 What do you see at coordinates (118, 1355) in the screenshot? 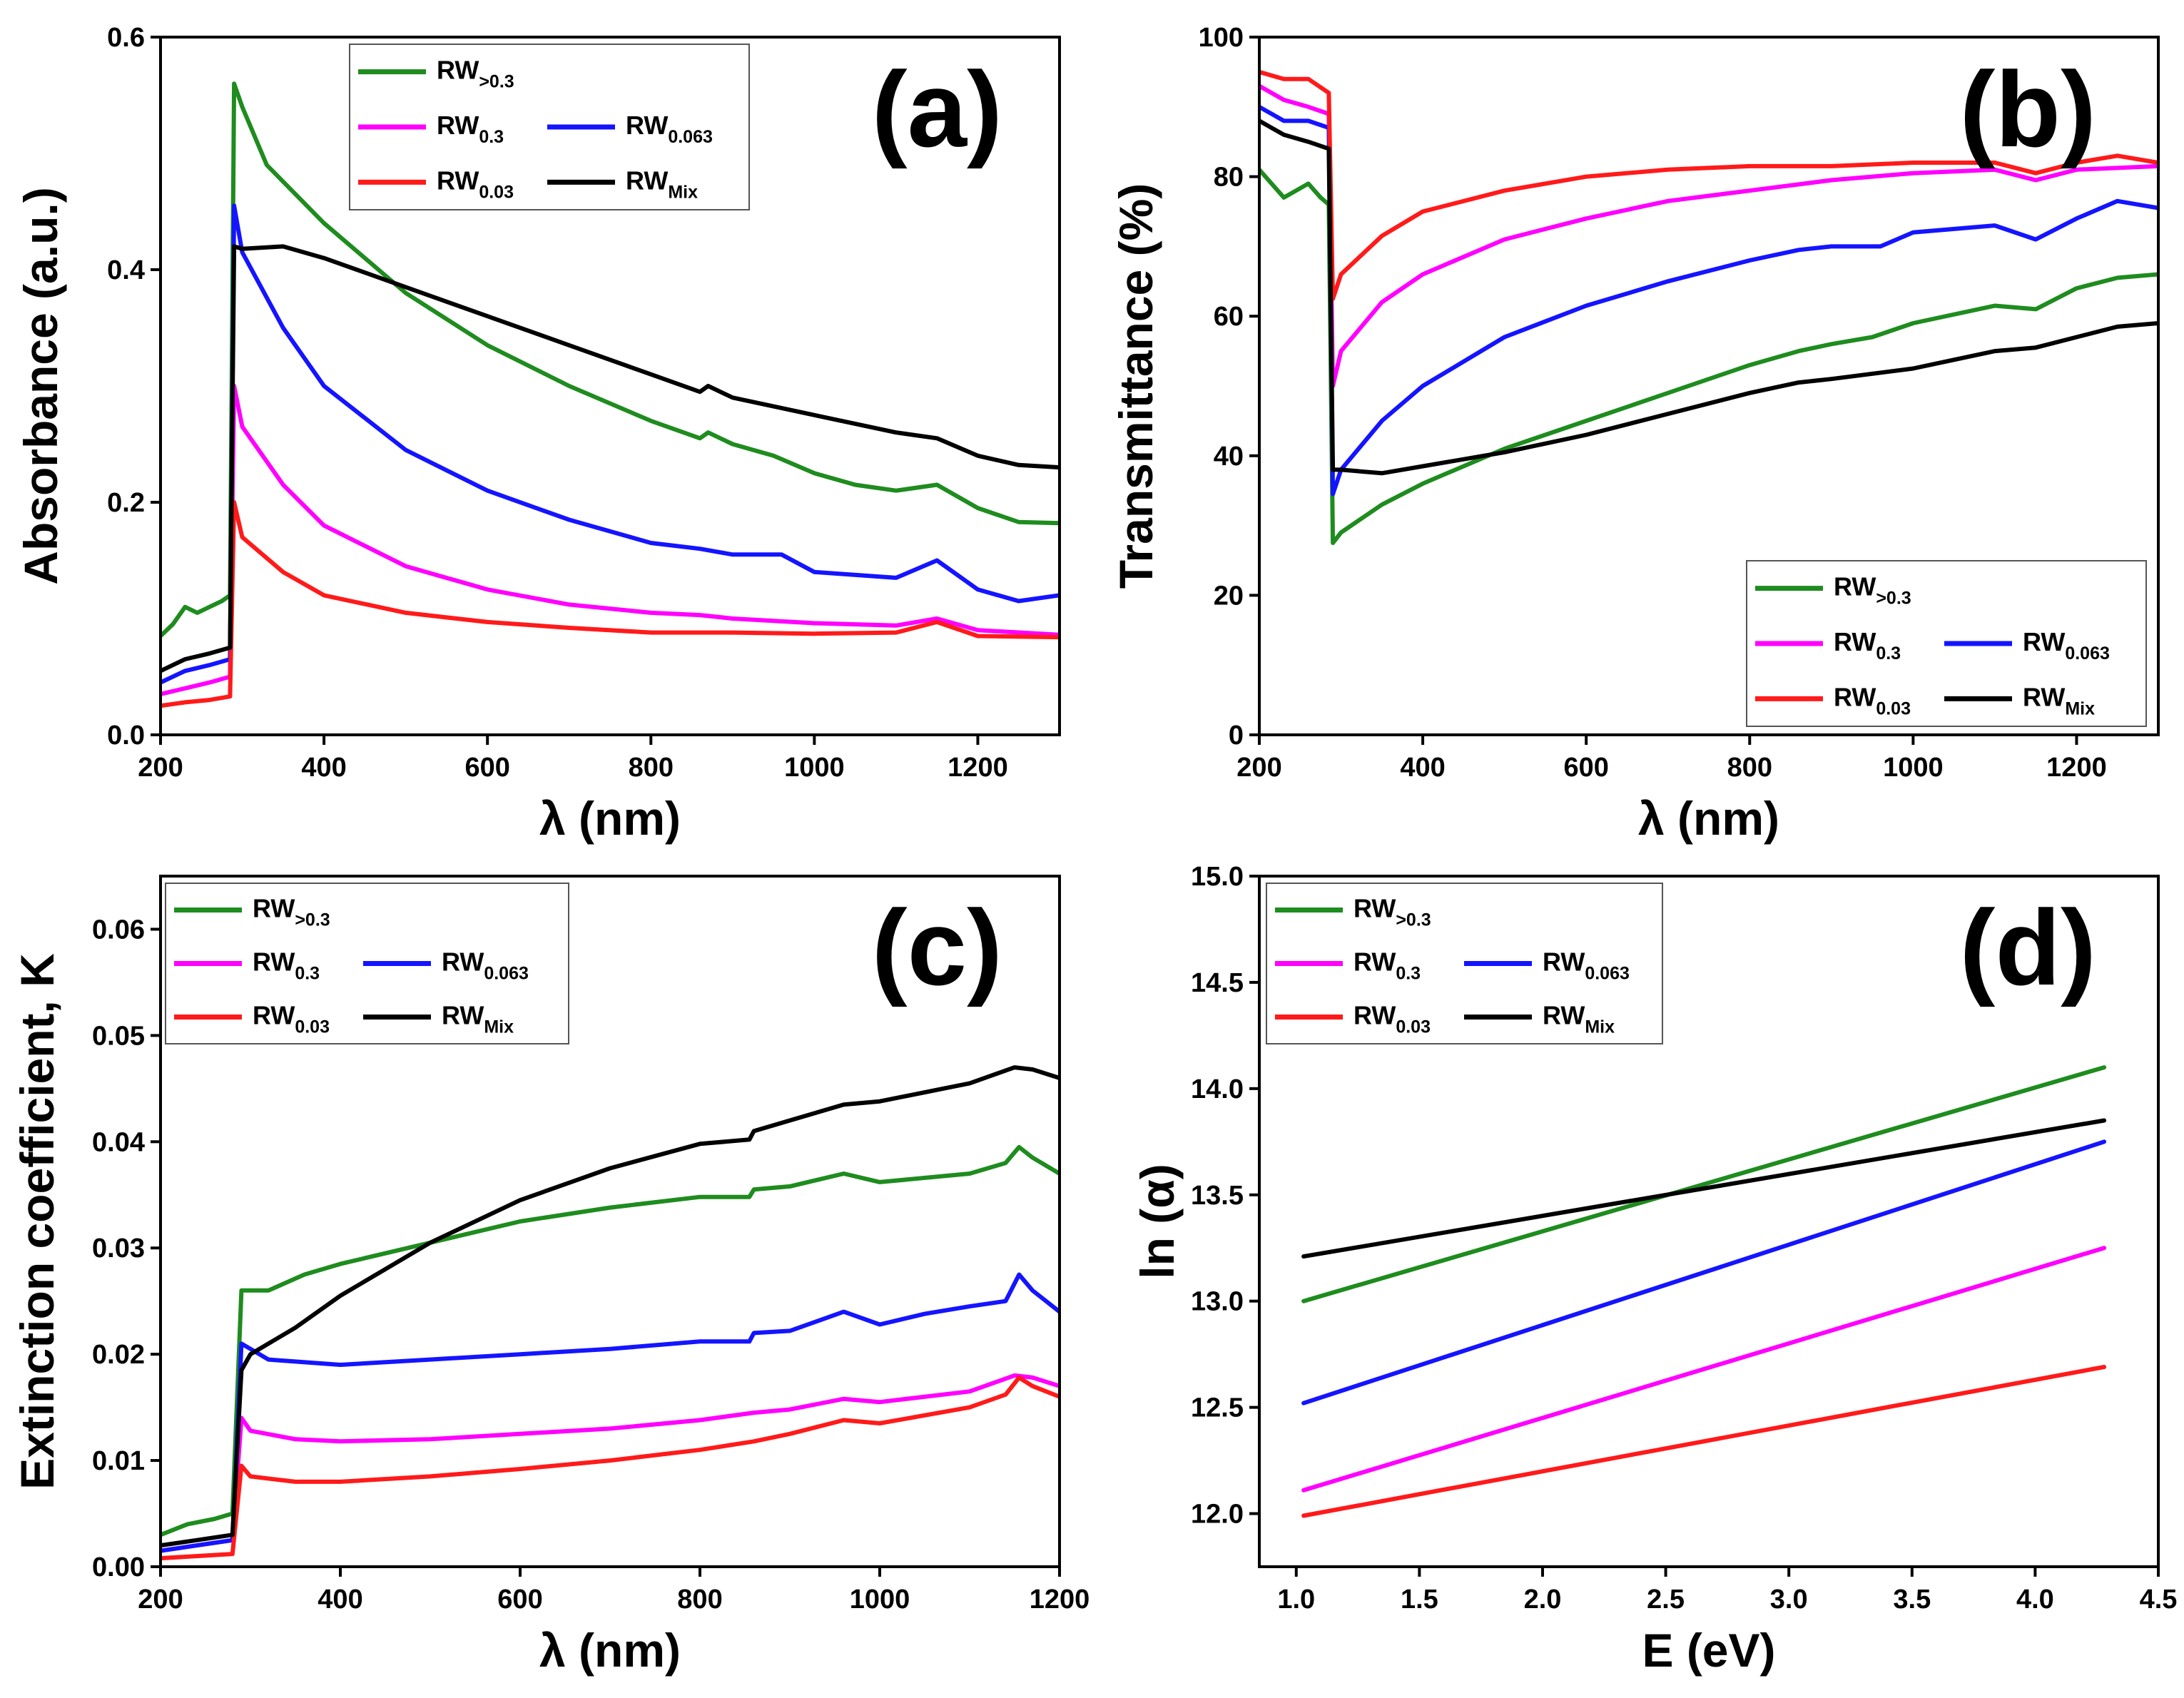
I see `y-tick-label: 0.02` at bounding box center [118, 1355].